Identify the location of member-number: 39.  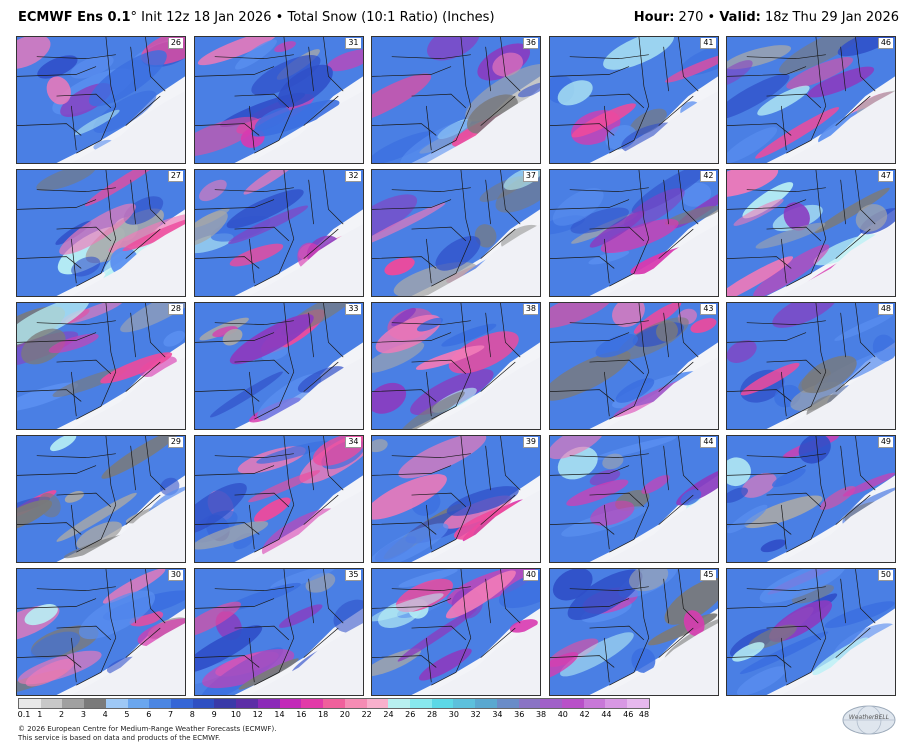
(530, 442).